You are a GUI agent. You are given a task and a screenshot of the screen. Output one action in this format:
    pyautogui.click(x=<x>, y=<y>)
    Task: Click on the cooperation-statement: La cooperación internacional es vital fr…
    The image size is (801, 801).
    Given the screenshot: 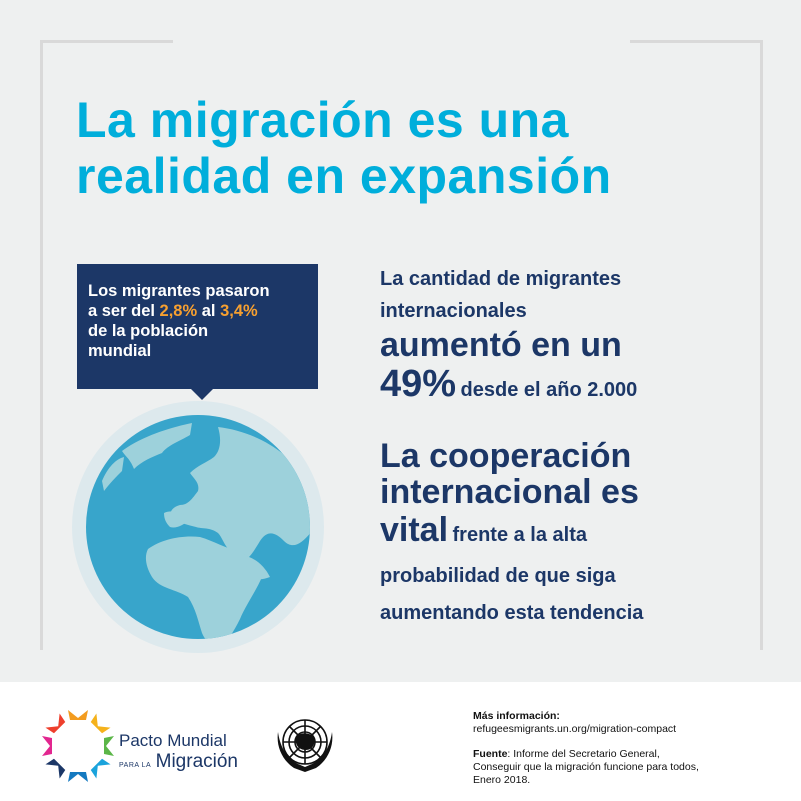 What is the action you would take?
    pyautogui.click(x=511, y=534)
    